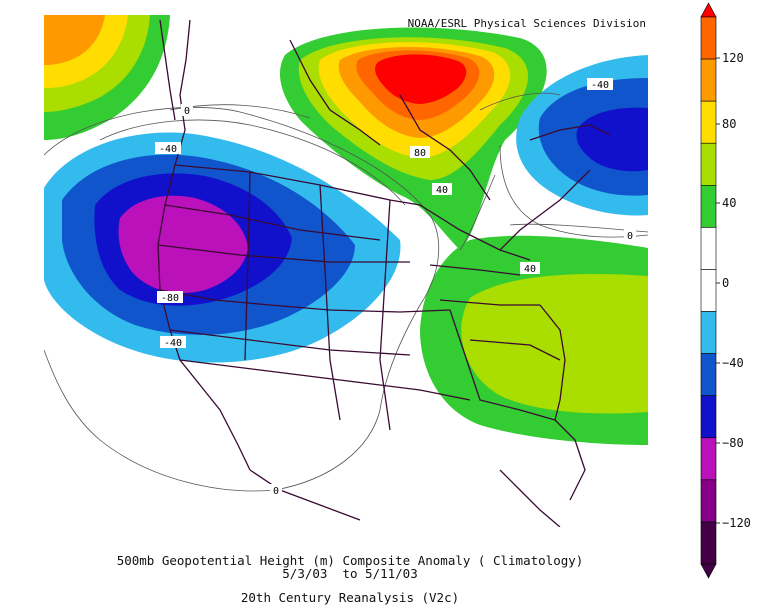 The height and width of the screenshot is (614, 768). Describe the element at coordinates (733, 58) in the screenshot. I see `colorbar-label-120: 120` at that location.